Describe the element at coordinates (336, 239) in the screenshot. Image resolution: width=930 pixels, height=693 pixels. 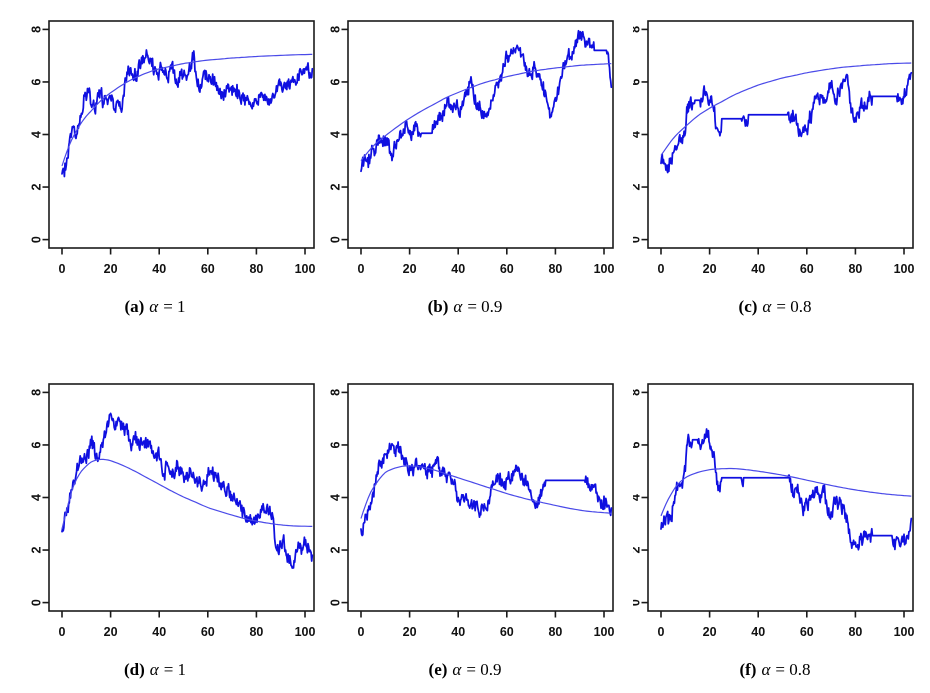
I see `y-tick-label-b: 0` at that location.